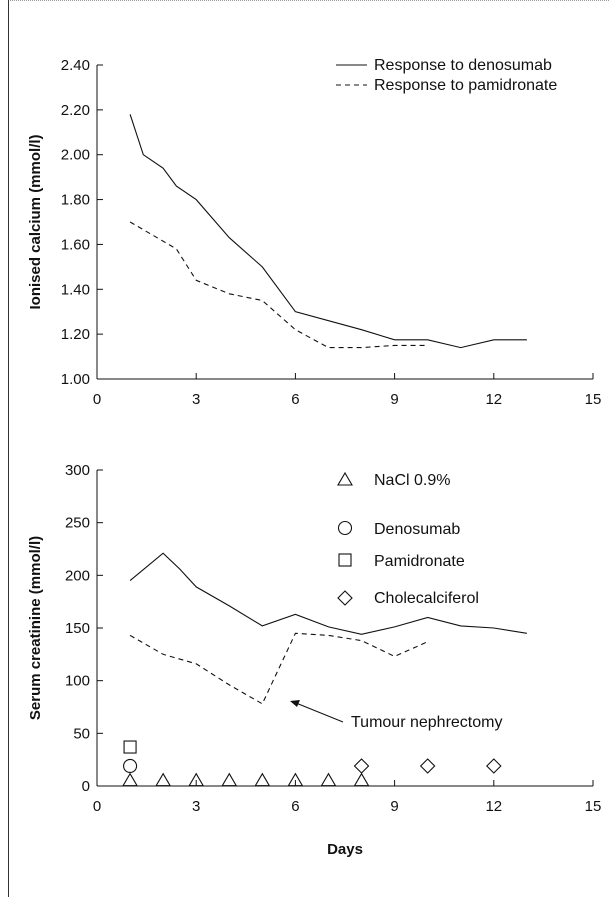 Image resolution: width=609 pixels, height=902 pixels. Describe the element at coordinates (278, 668) in the screenshot. I see `creatinine-series-line-dashed` at that location.